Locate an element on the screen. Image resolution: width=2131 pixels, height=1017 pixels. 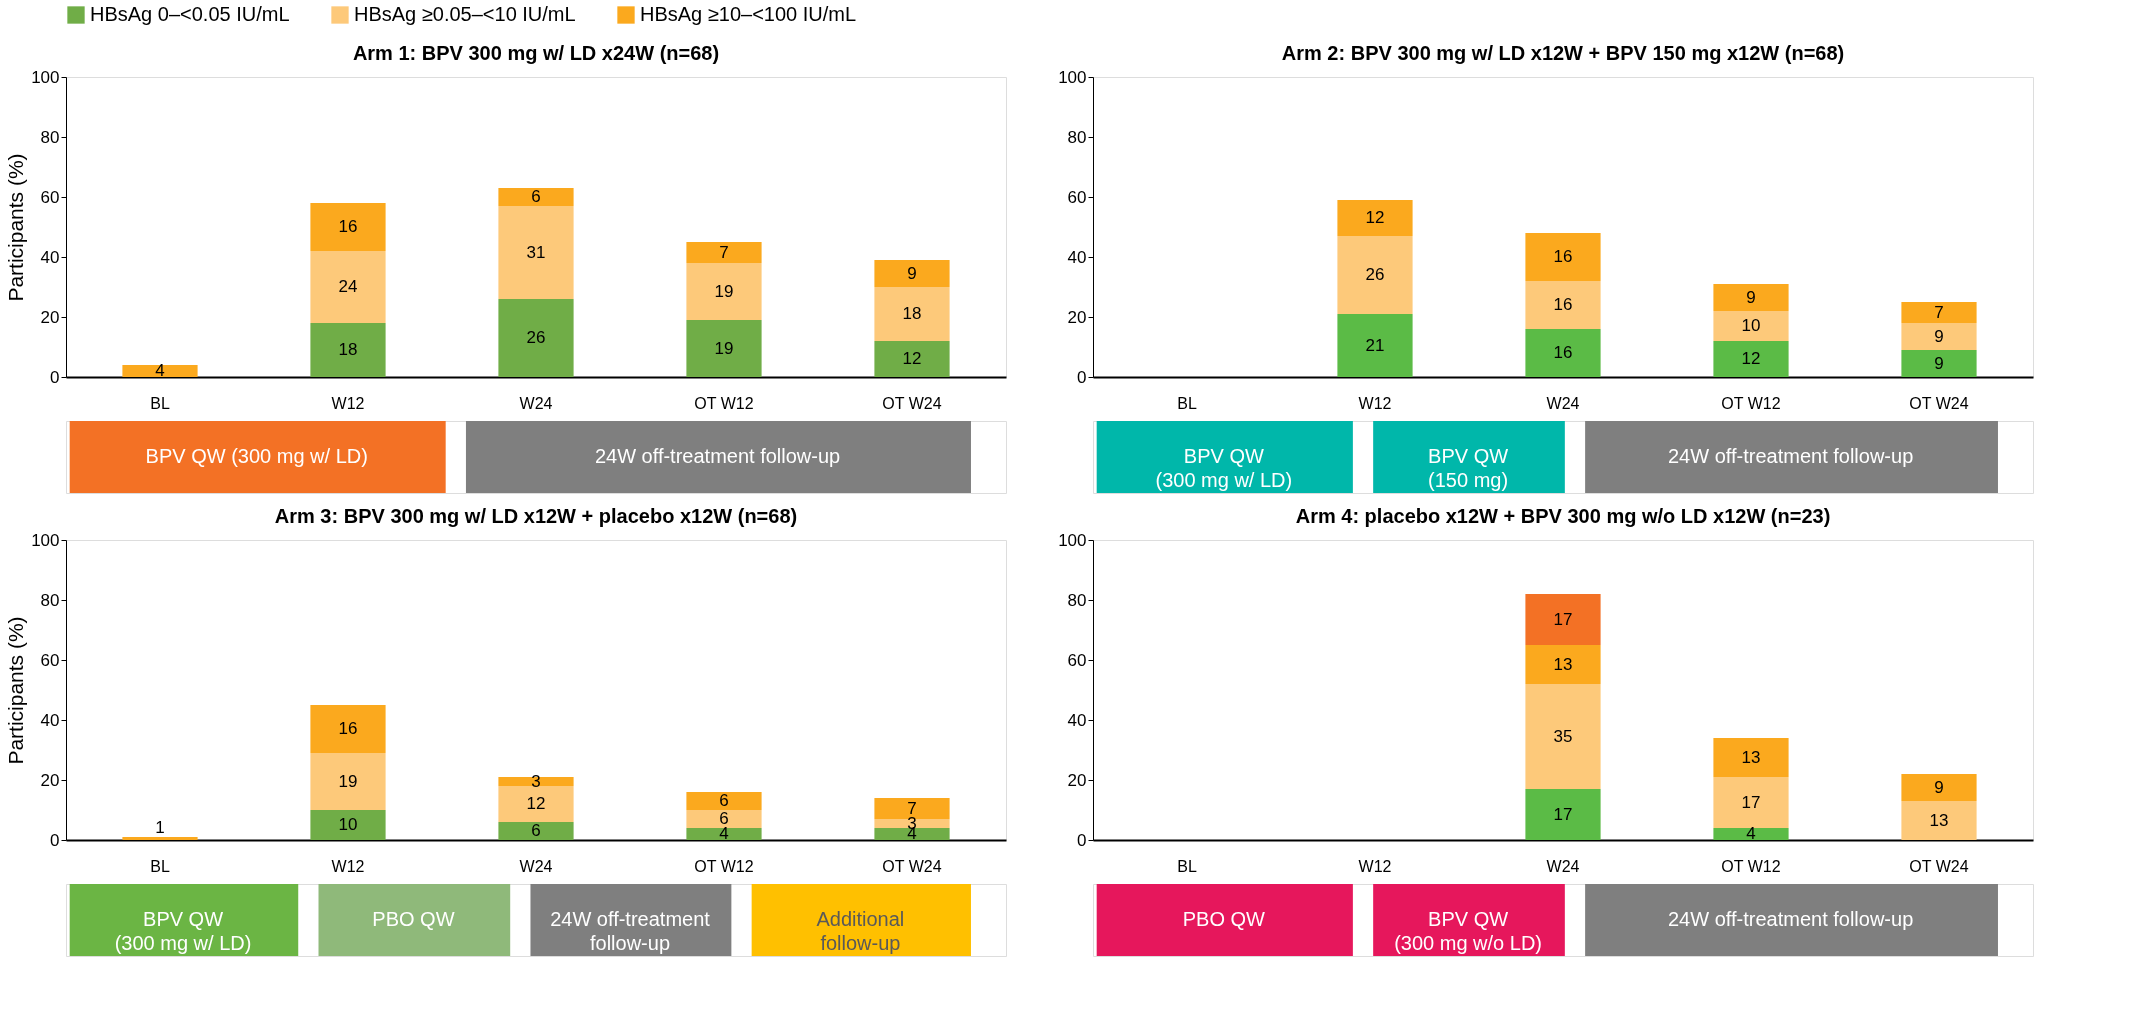
data-label: 3 is located at coordinates (536, 781).